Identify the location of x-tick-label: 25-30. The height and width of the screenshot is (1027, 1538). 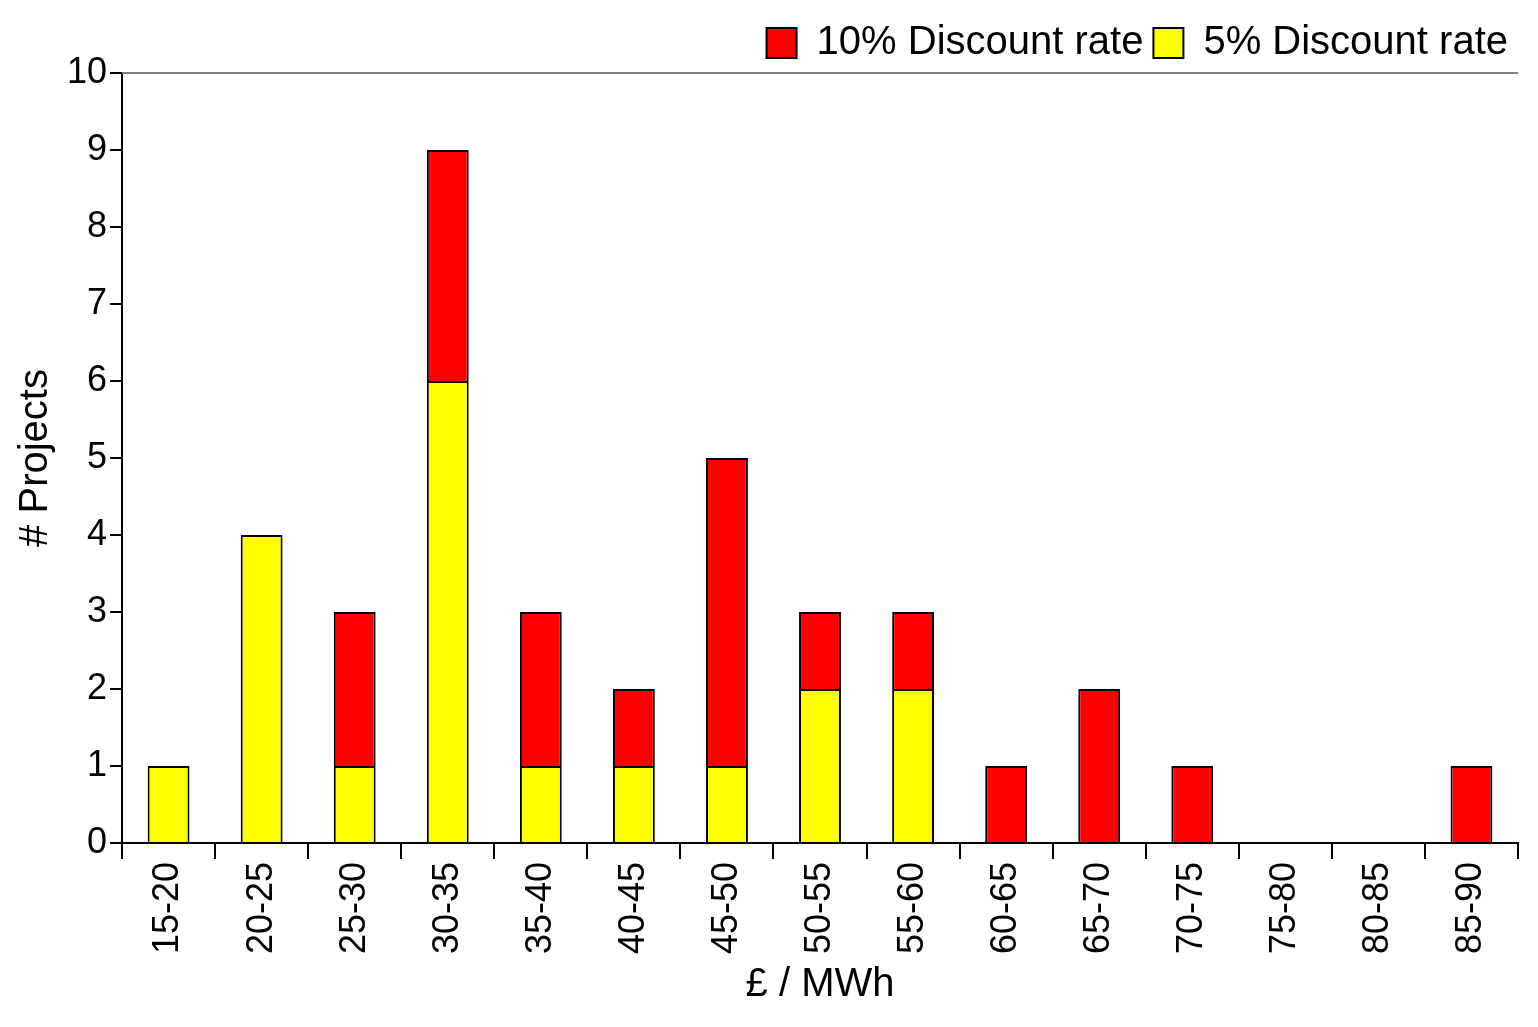
(352, 907).